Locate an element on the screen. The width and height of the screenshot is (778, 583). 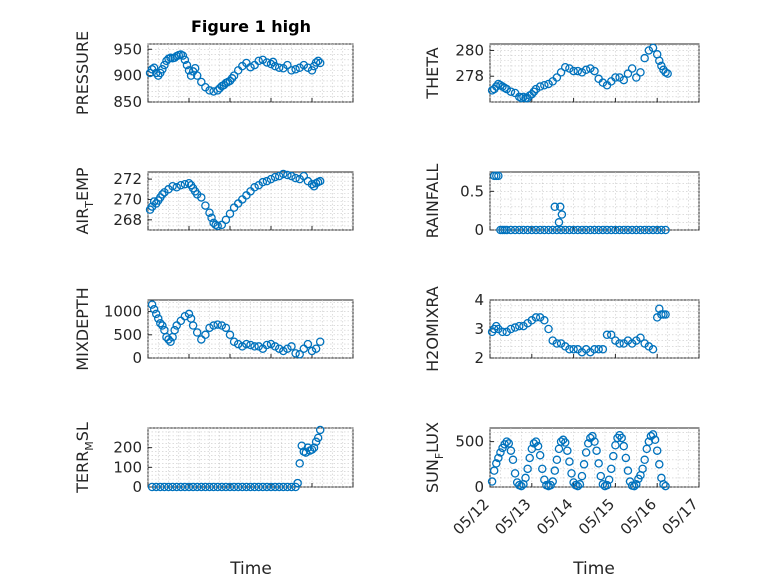
x-tick-label: 05/13 is located at coordinates (512, 516).